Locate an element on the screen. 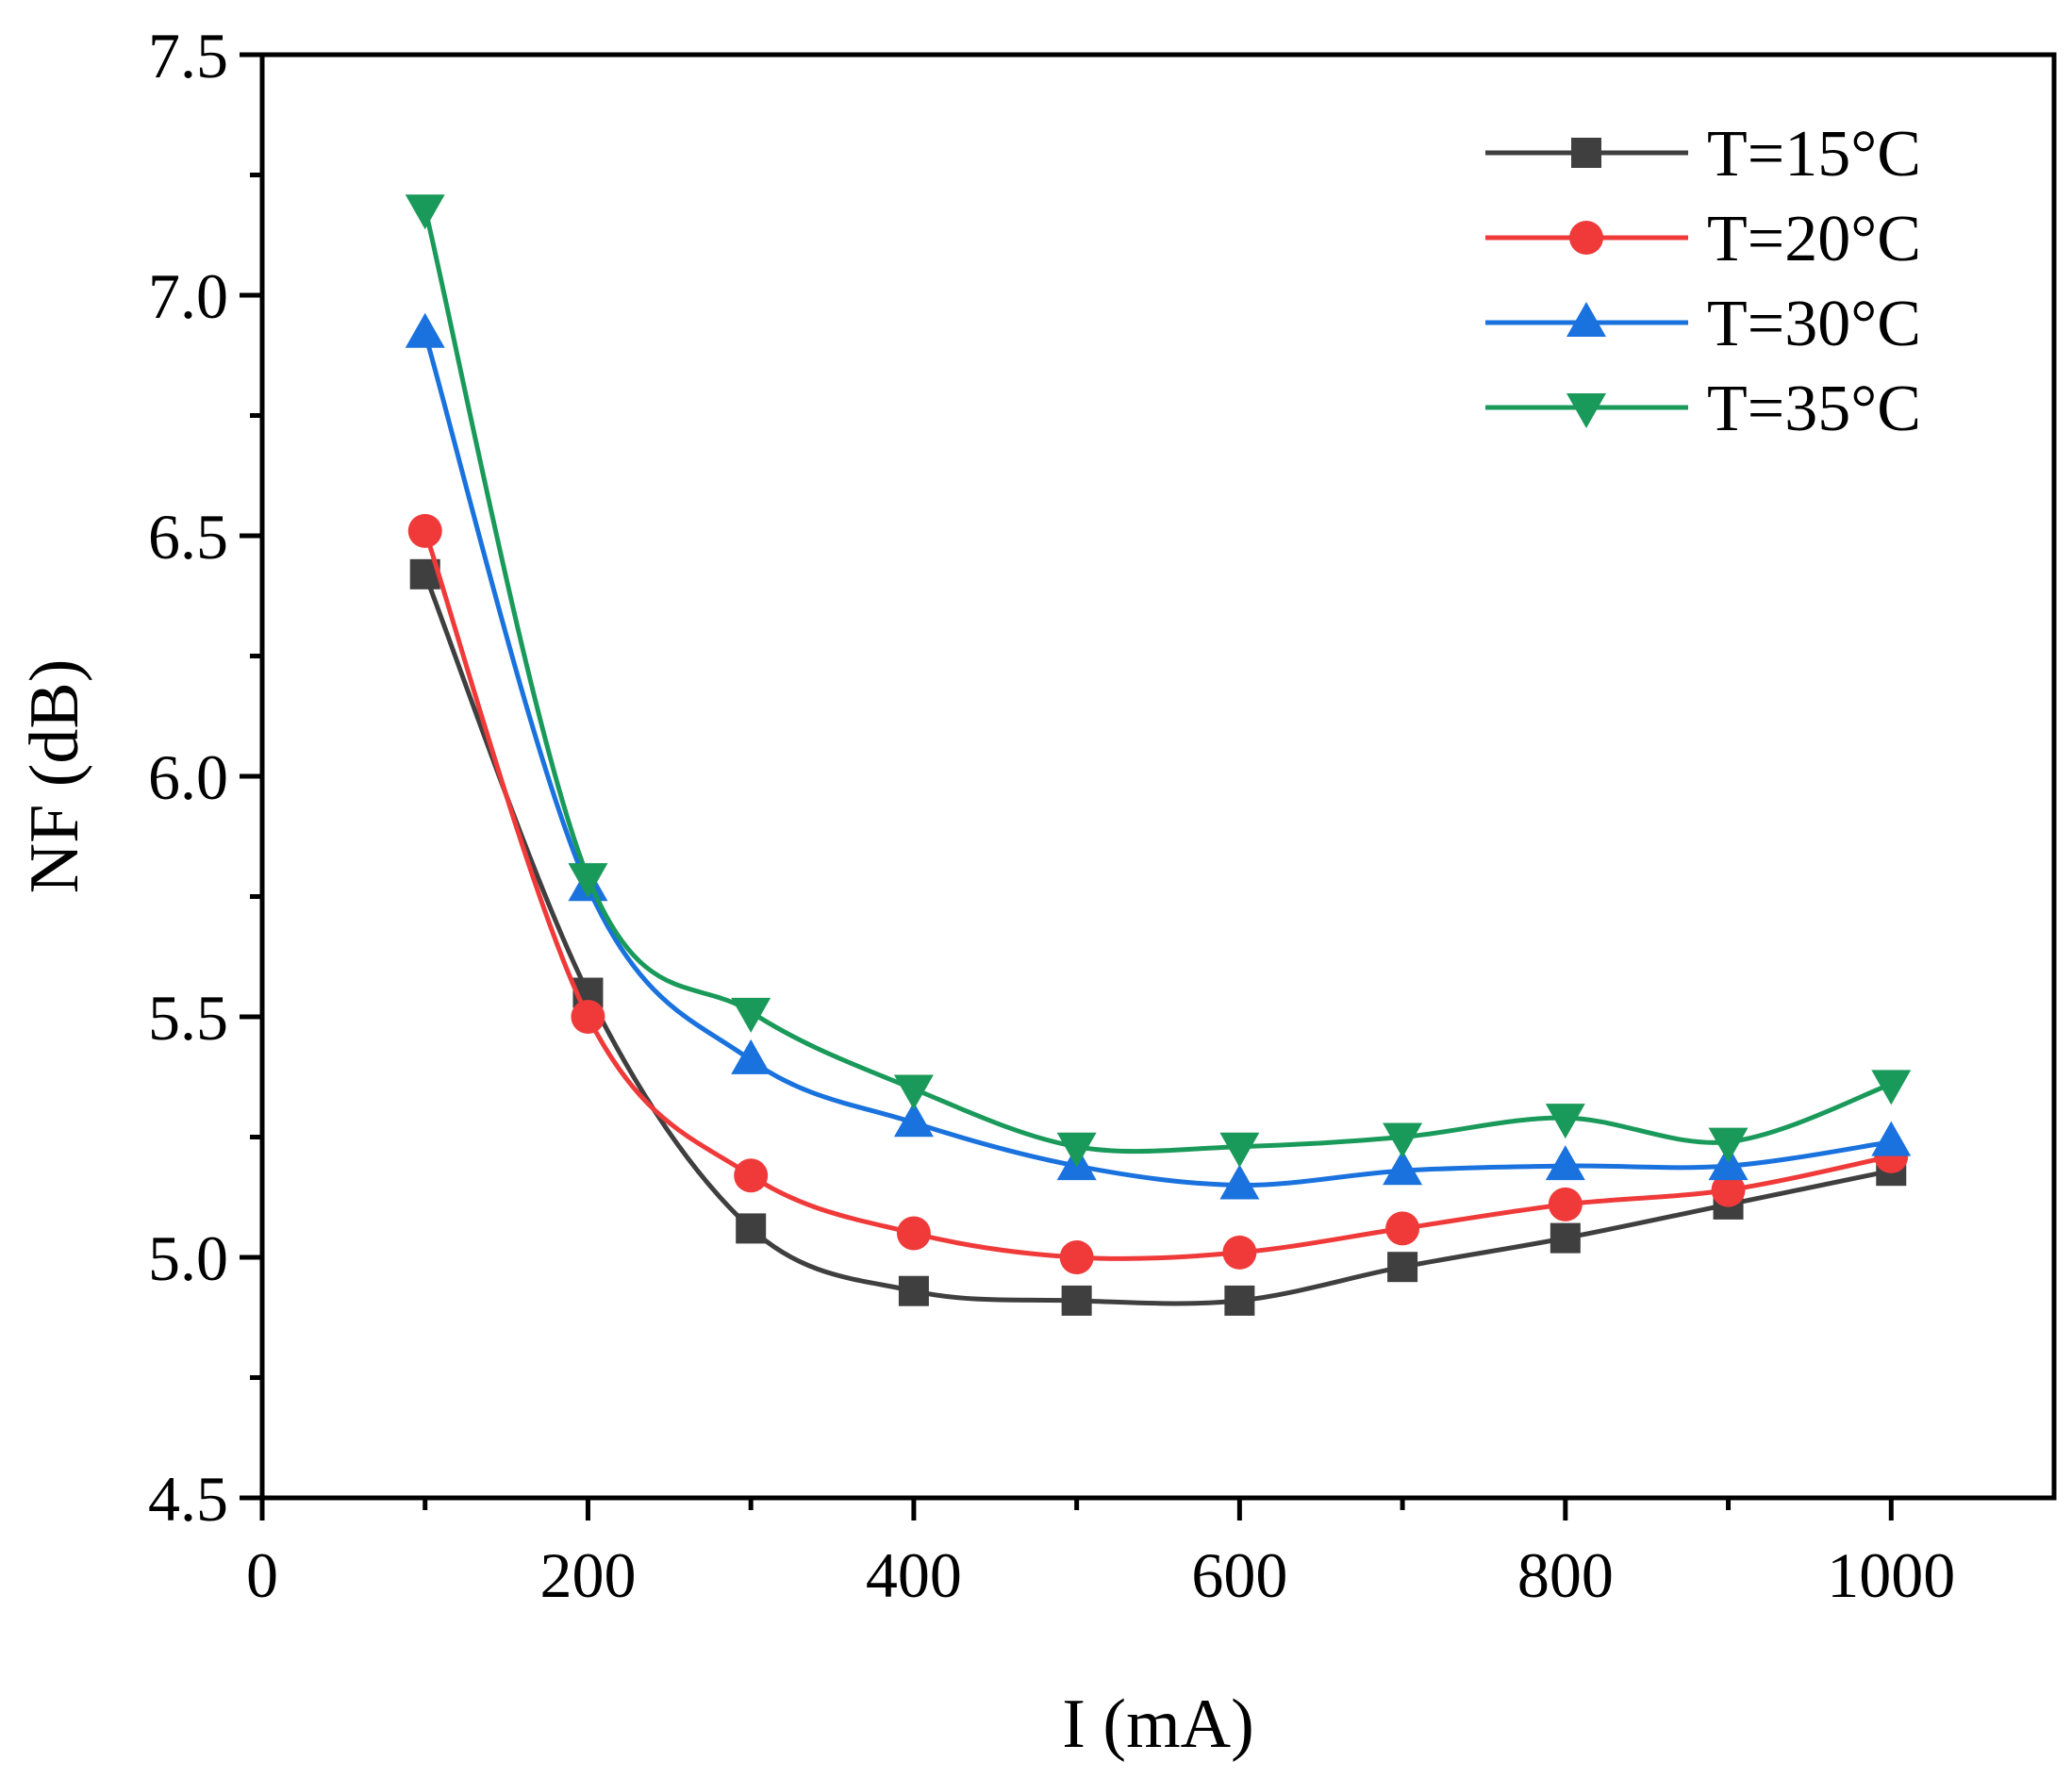 The width and height of the screenshot is (2072, 1778). legend: T=15°C T=20°C T=30°C T=35°C is located at coordinates (1703, 281).